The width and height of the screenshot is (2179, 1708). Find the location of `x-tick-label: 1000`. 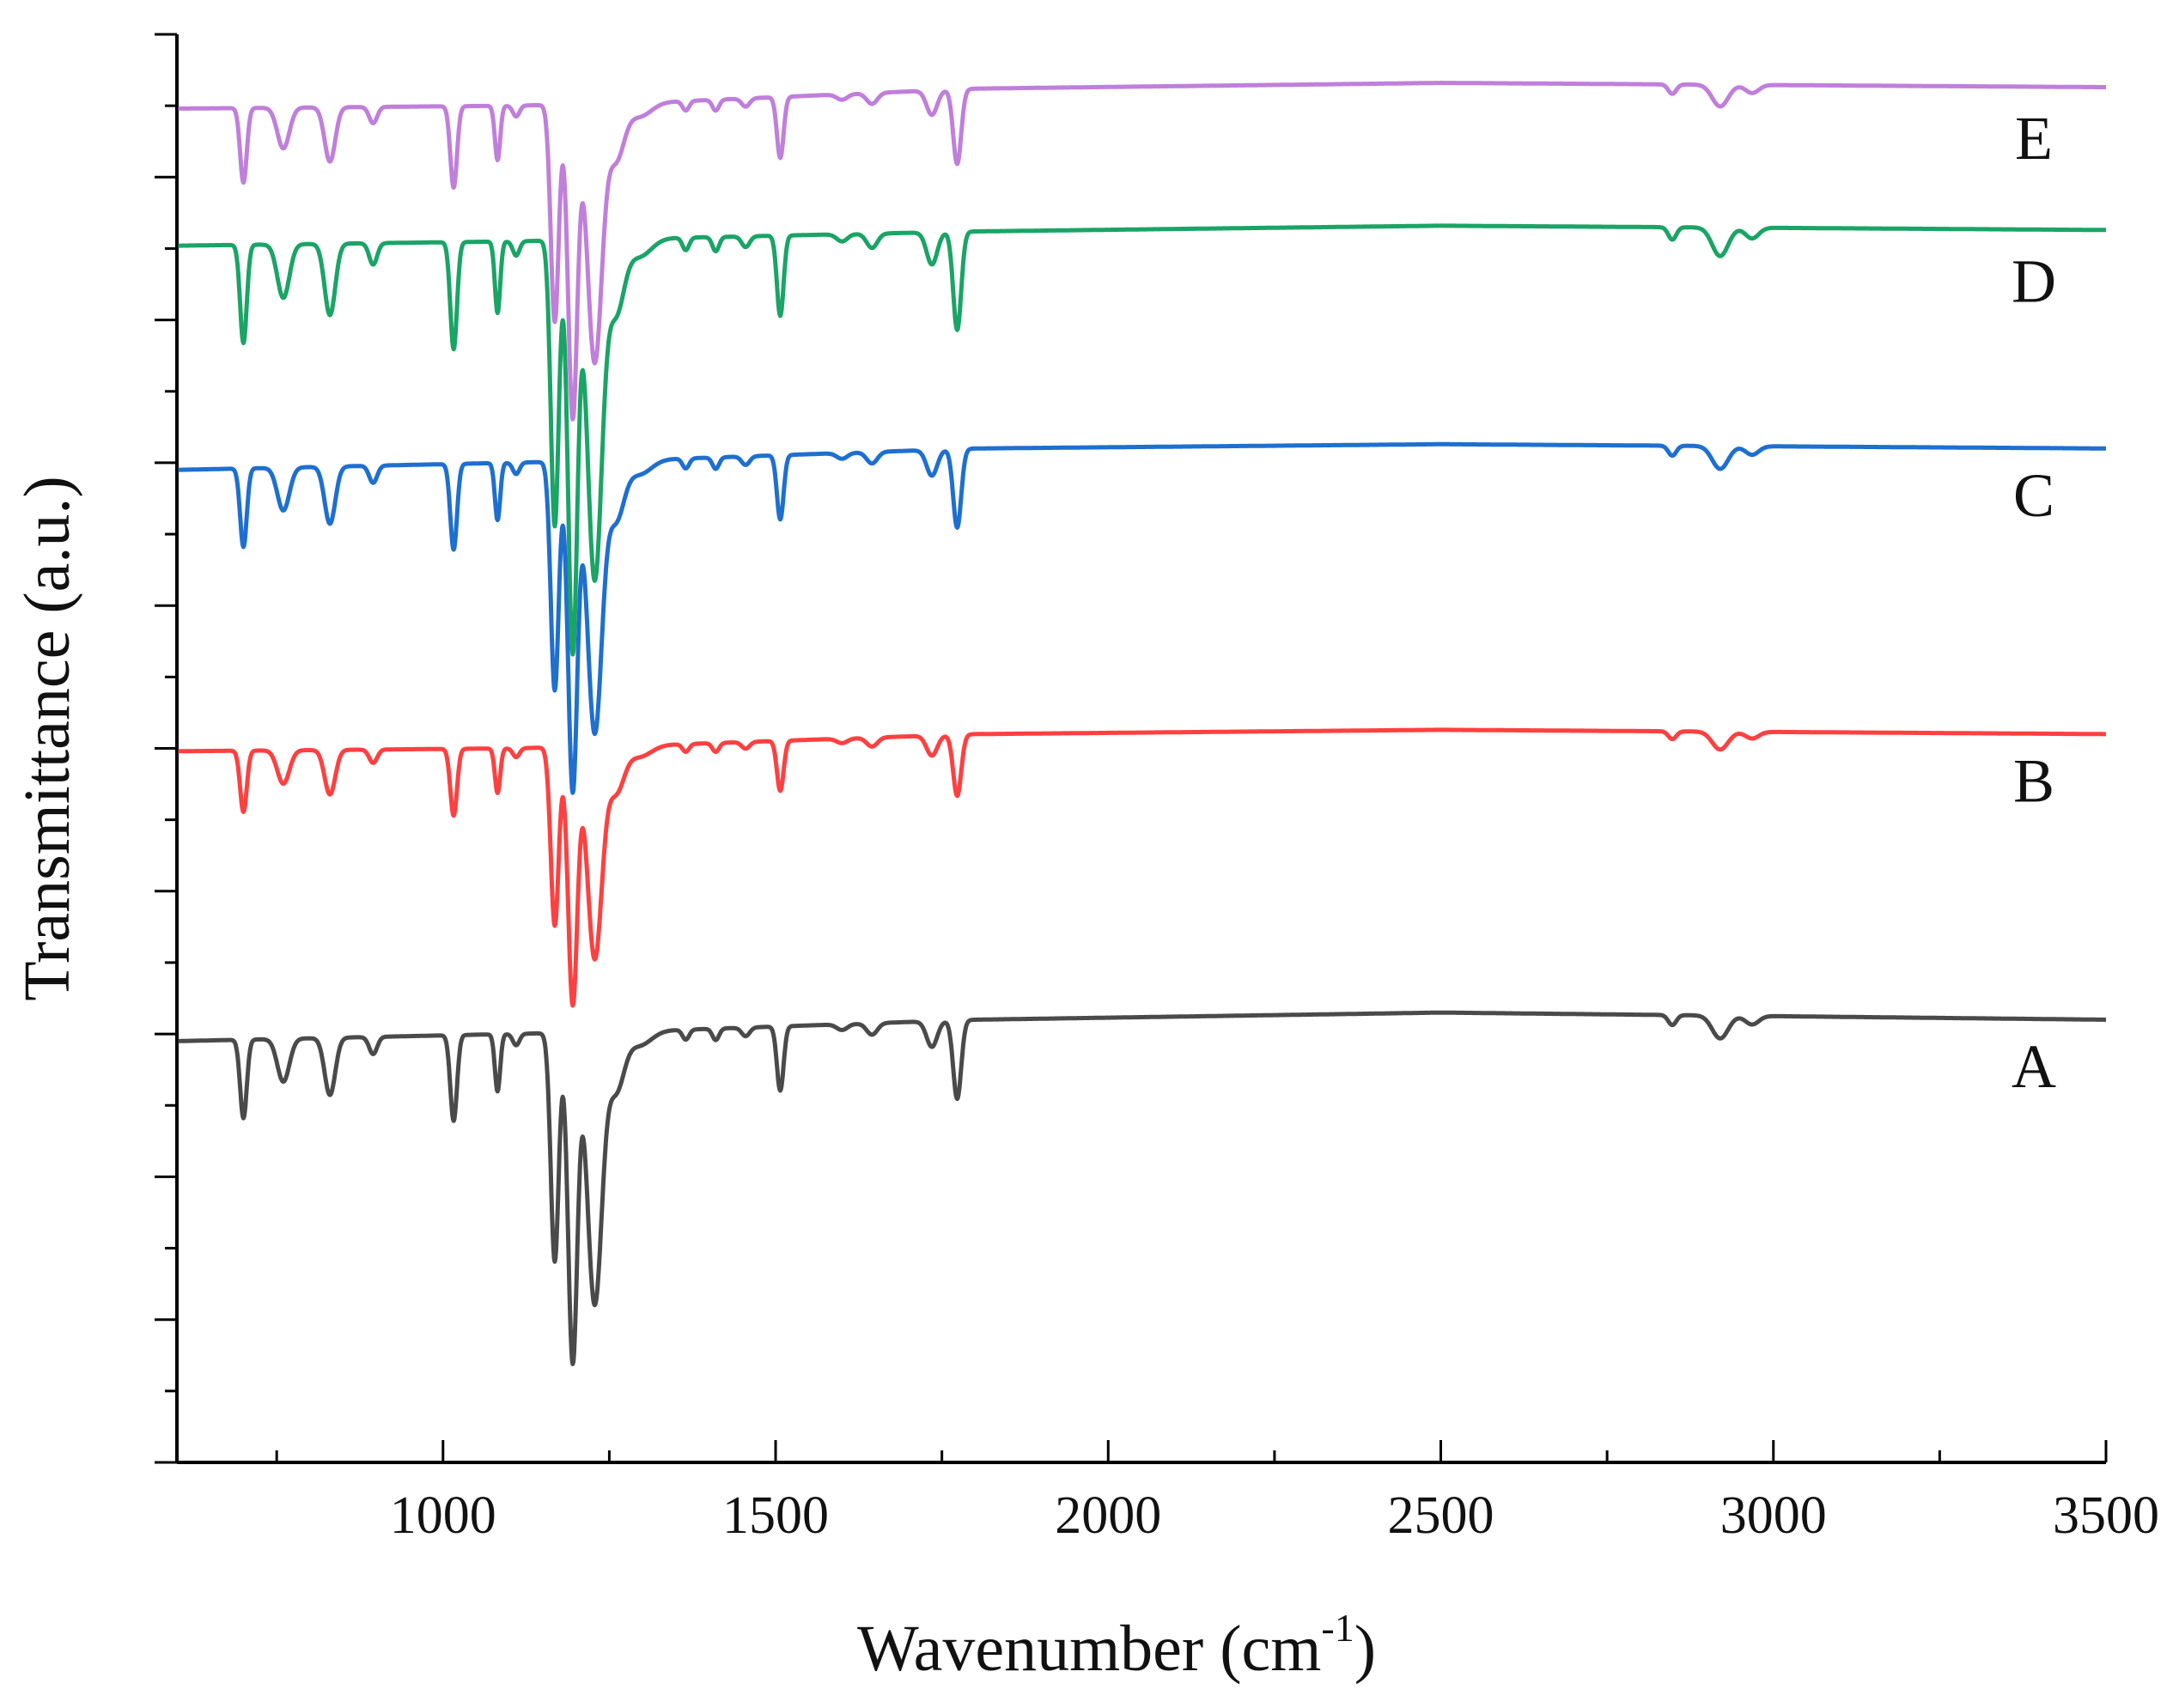

x-tick-label: 1000 is located at coordinates (443, 1515).